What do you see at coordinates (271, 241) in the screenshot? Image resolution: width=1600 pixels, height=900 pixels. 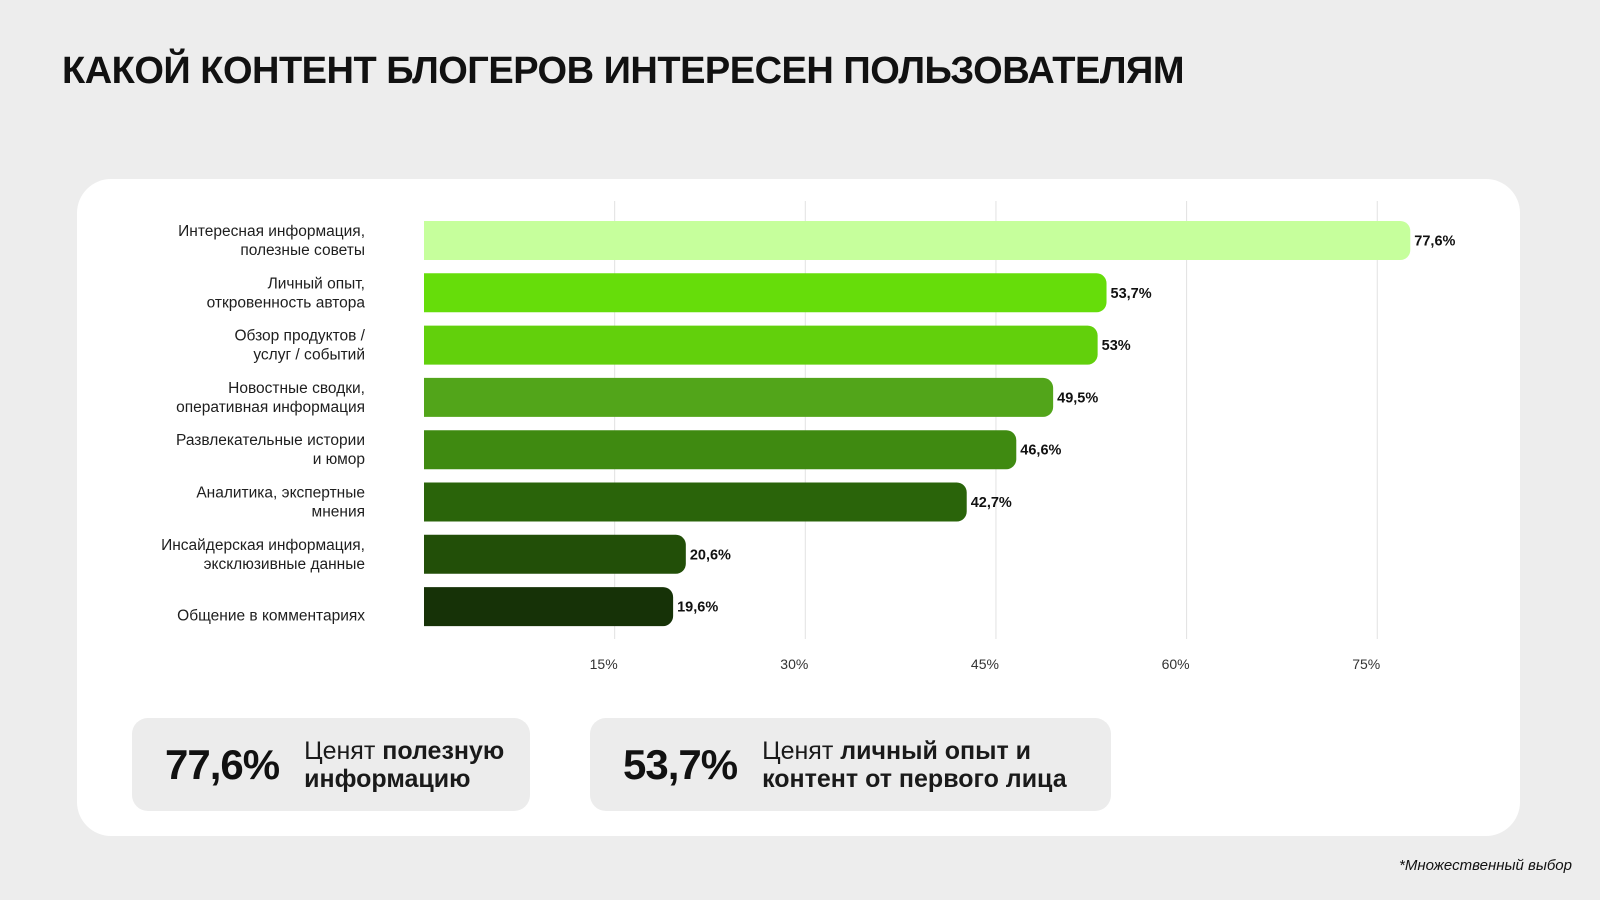 I see `category-label: Интересная информация, полезные советы` at bounding box center [271, 241].